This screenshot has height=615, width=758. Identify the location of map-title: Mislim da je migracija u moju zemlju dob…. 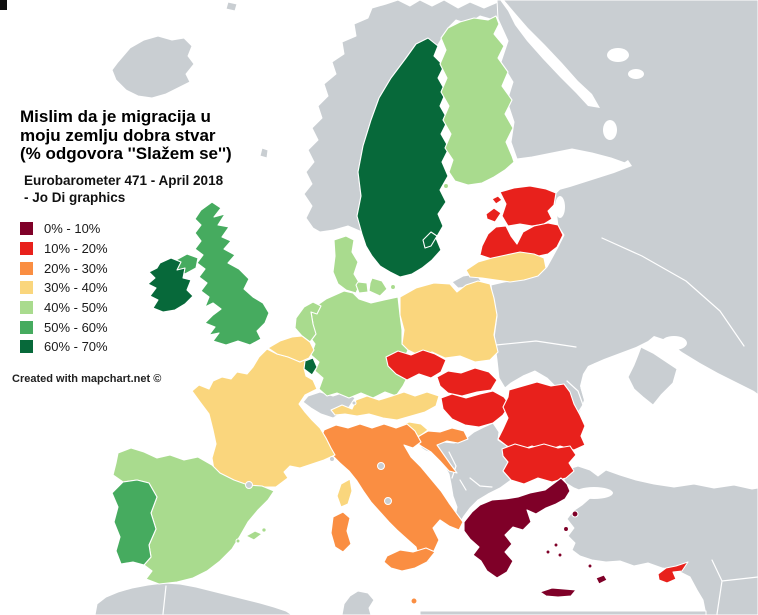
(126, 135).